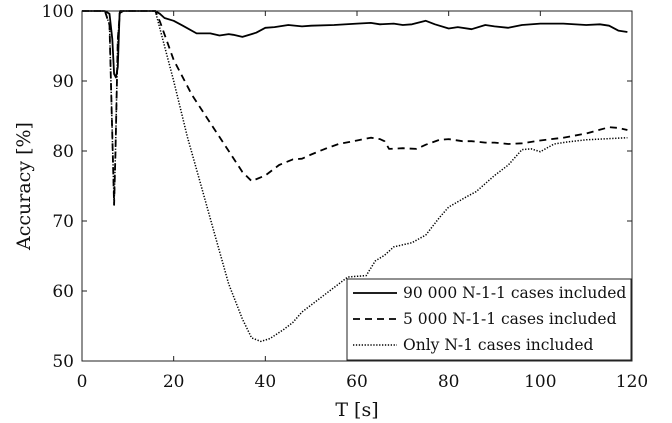  What do you see at coordinates (540, 382) in the screenshot?
I see `x-tick-label: 100` at bounding box center [540, 382].